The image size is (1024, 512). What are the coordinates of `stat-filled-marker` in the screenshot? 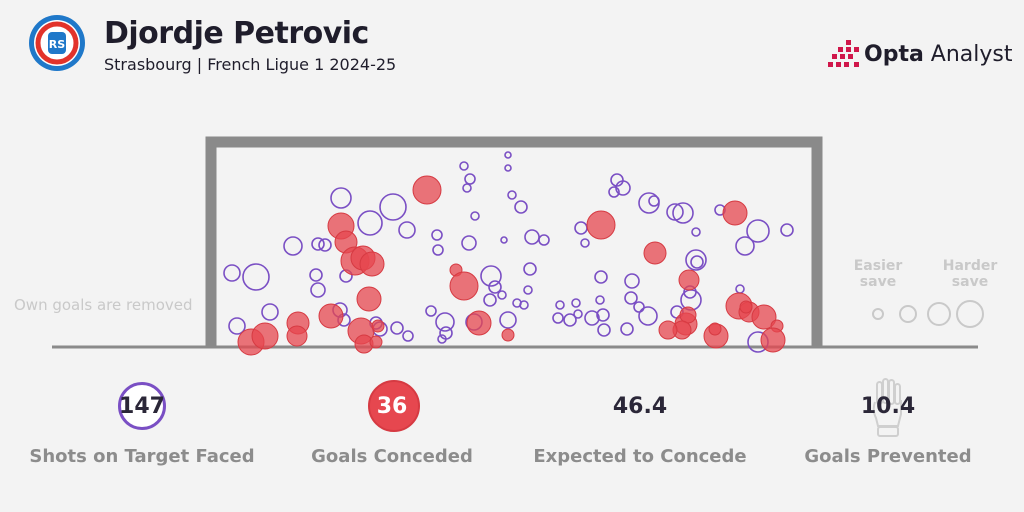 It's located at (394, 406).